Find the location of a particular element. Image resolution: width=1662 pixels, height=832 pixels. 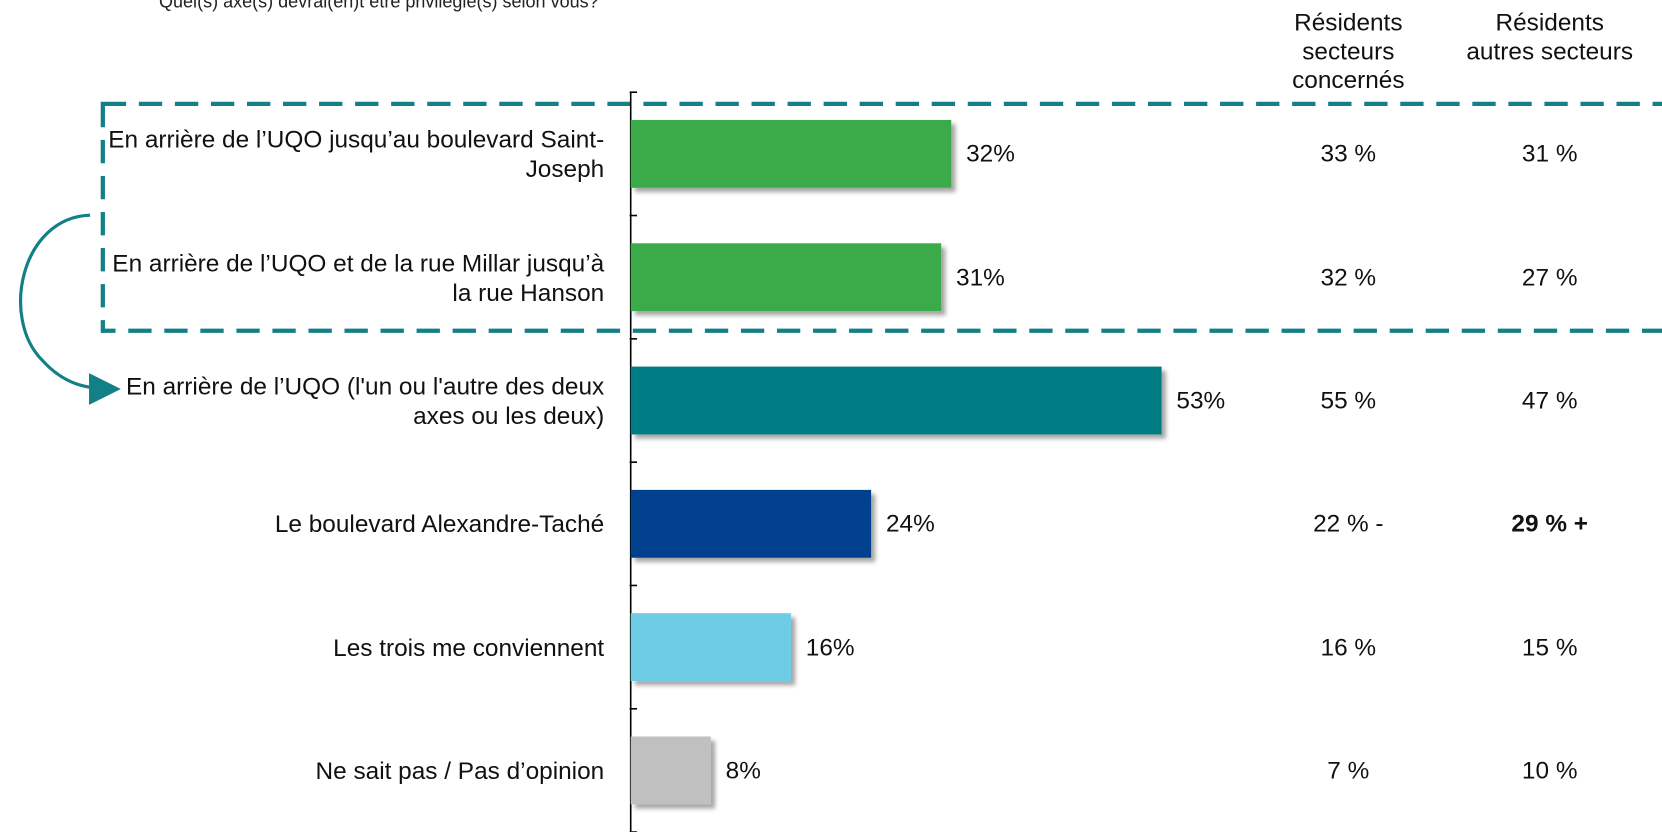

category-label: Ne sait pas / Pas d’opinion is located at coordinates (460, 770).